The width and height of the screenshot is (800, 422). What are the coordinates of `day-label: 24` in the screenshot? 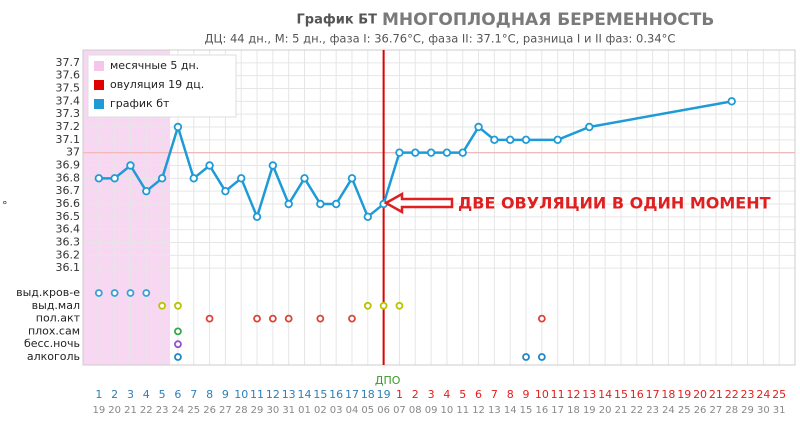 It's located at (763, 394).